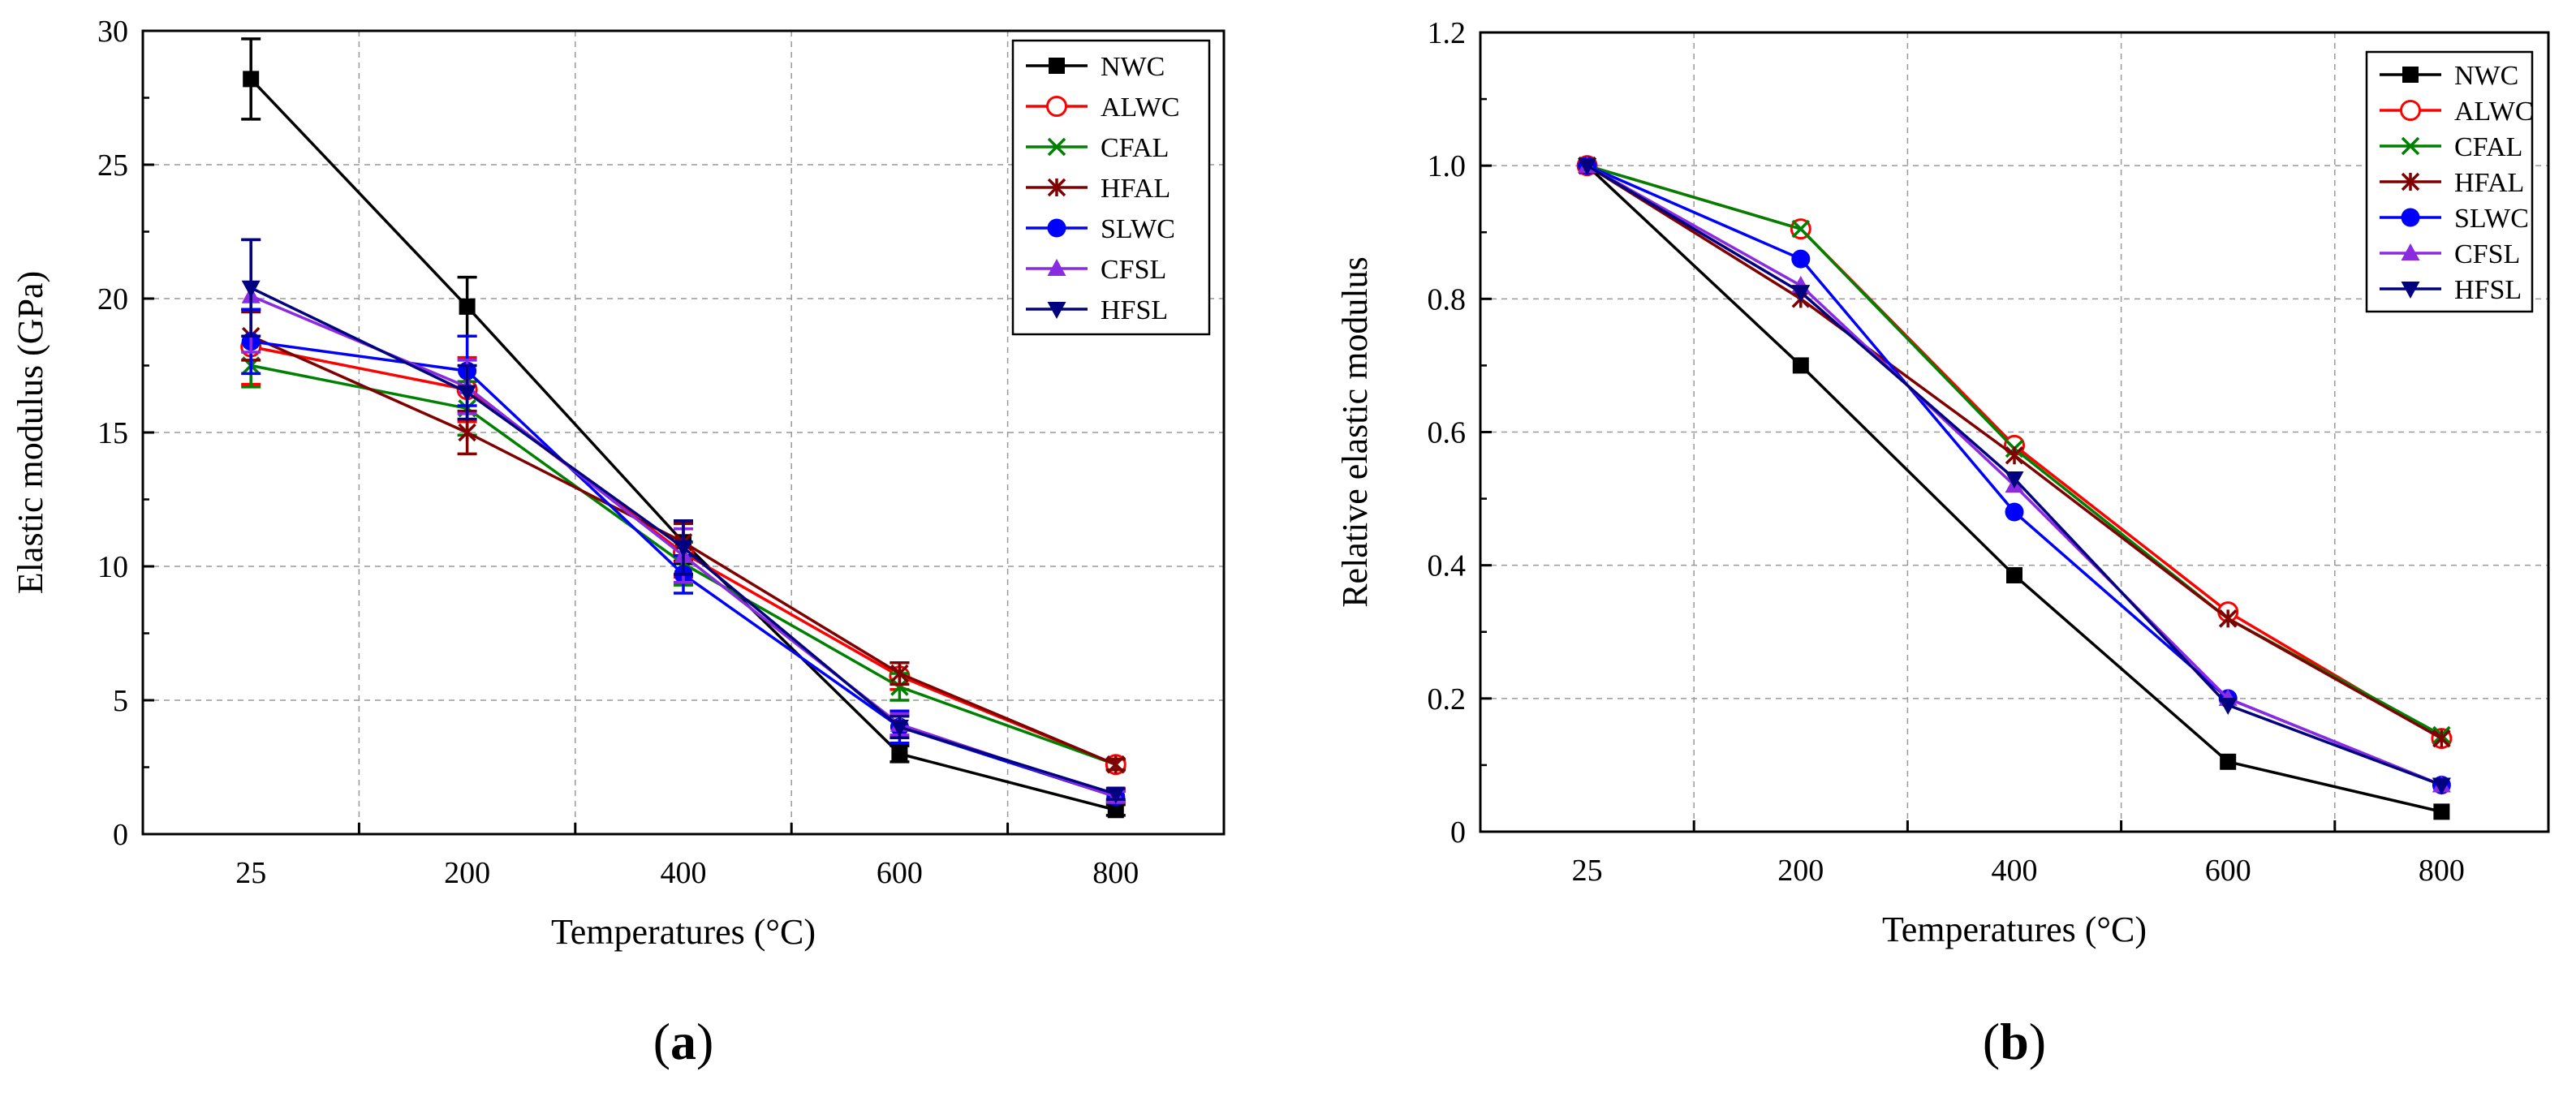 The image size is (2576, 1110). Describe the element at coordinates (113, 32) in the screenshot. I see `y-tick-label: 30` at that location.